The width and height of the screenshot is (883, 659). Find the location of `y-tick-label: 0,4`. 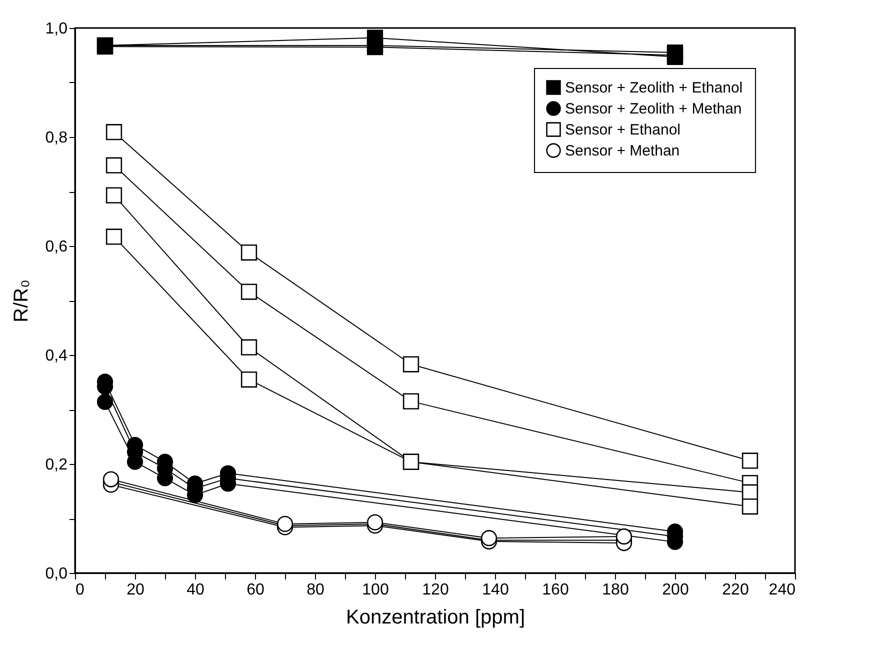

y-tick-label: 0,4 is located at coordinates (56, 356).